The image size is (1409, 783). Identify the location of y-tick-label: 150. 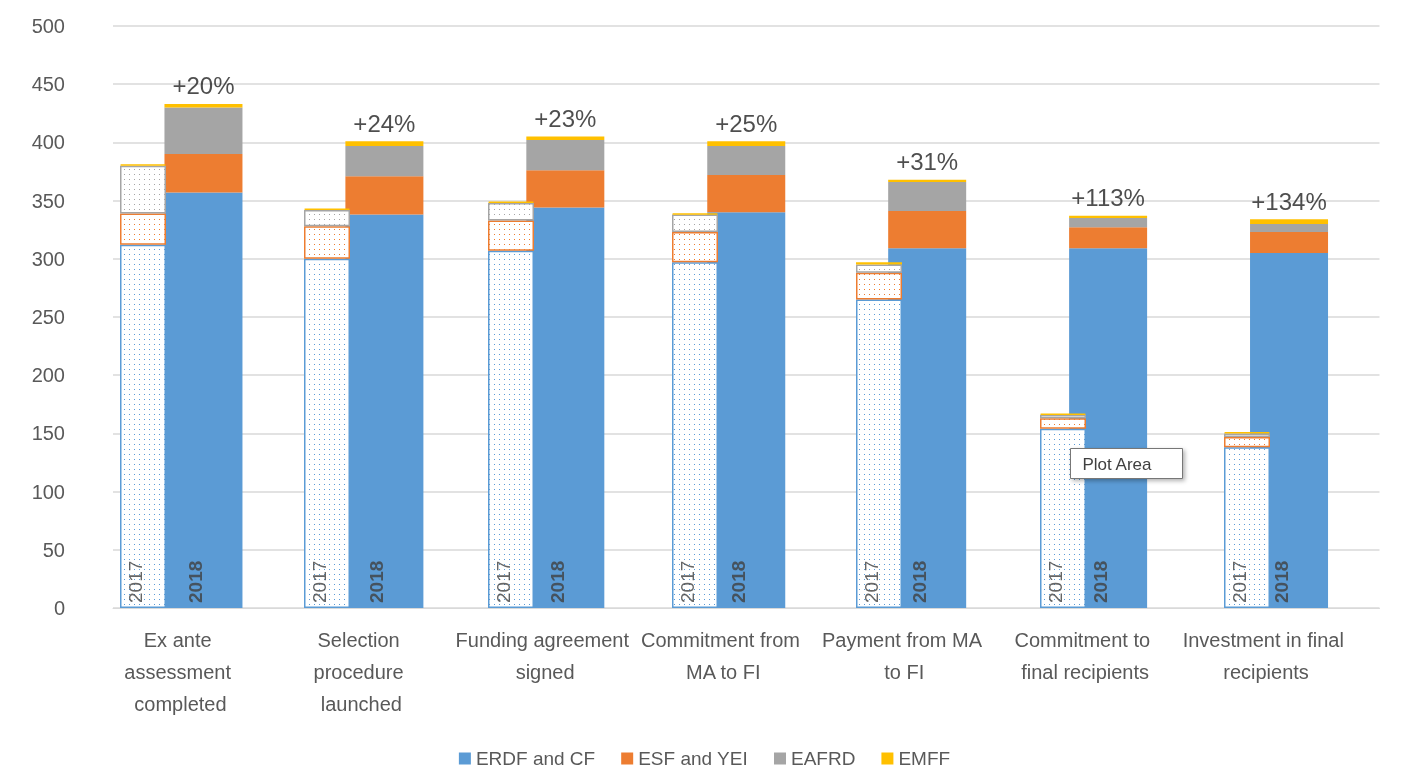
(48, 433).